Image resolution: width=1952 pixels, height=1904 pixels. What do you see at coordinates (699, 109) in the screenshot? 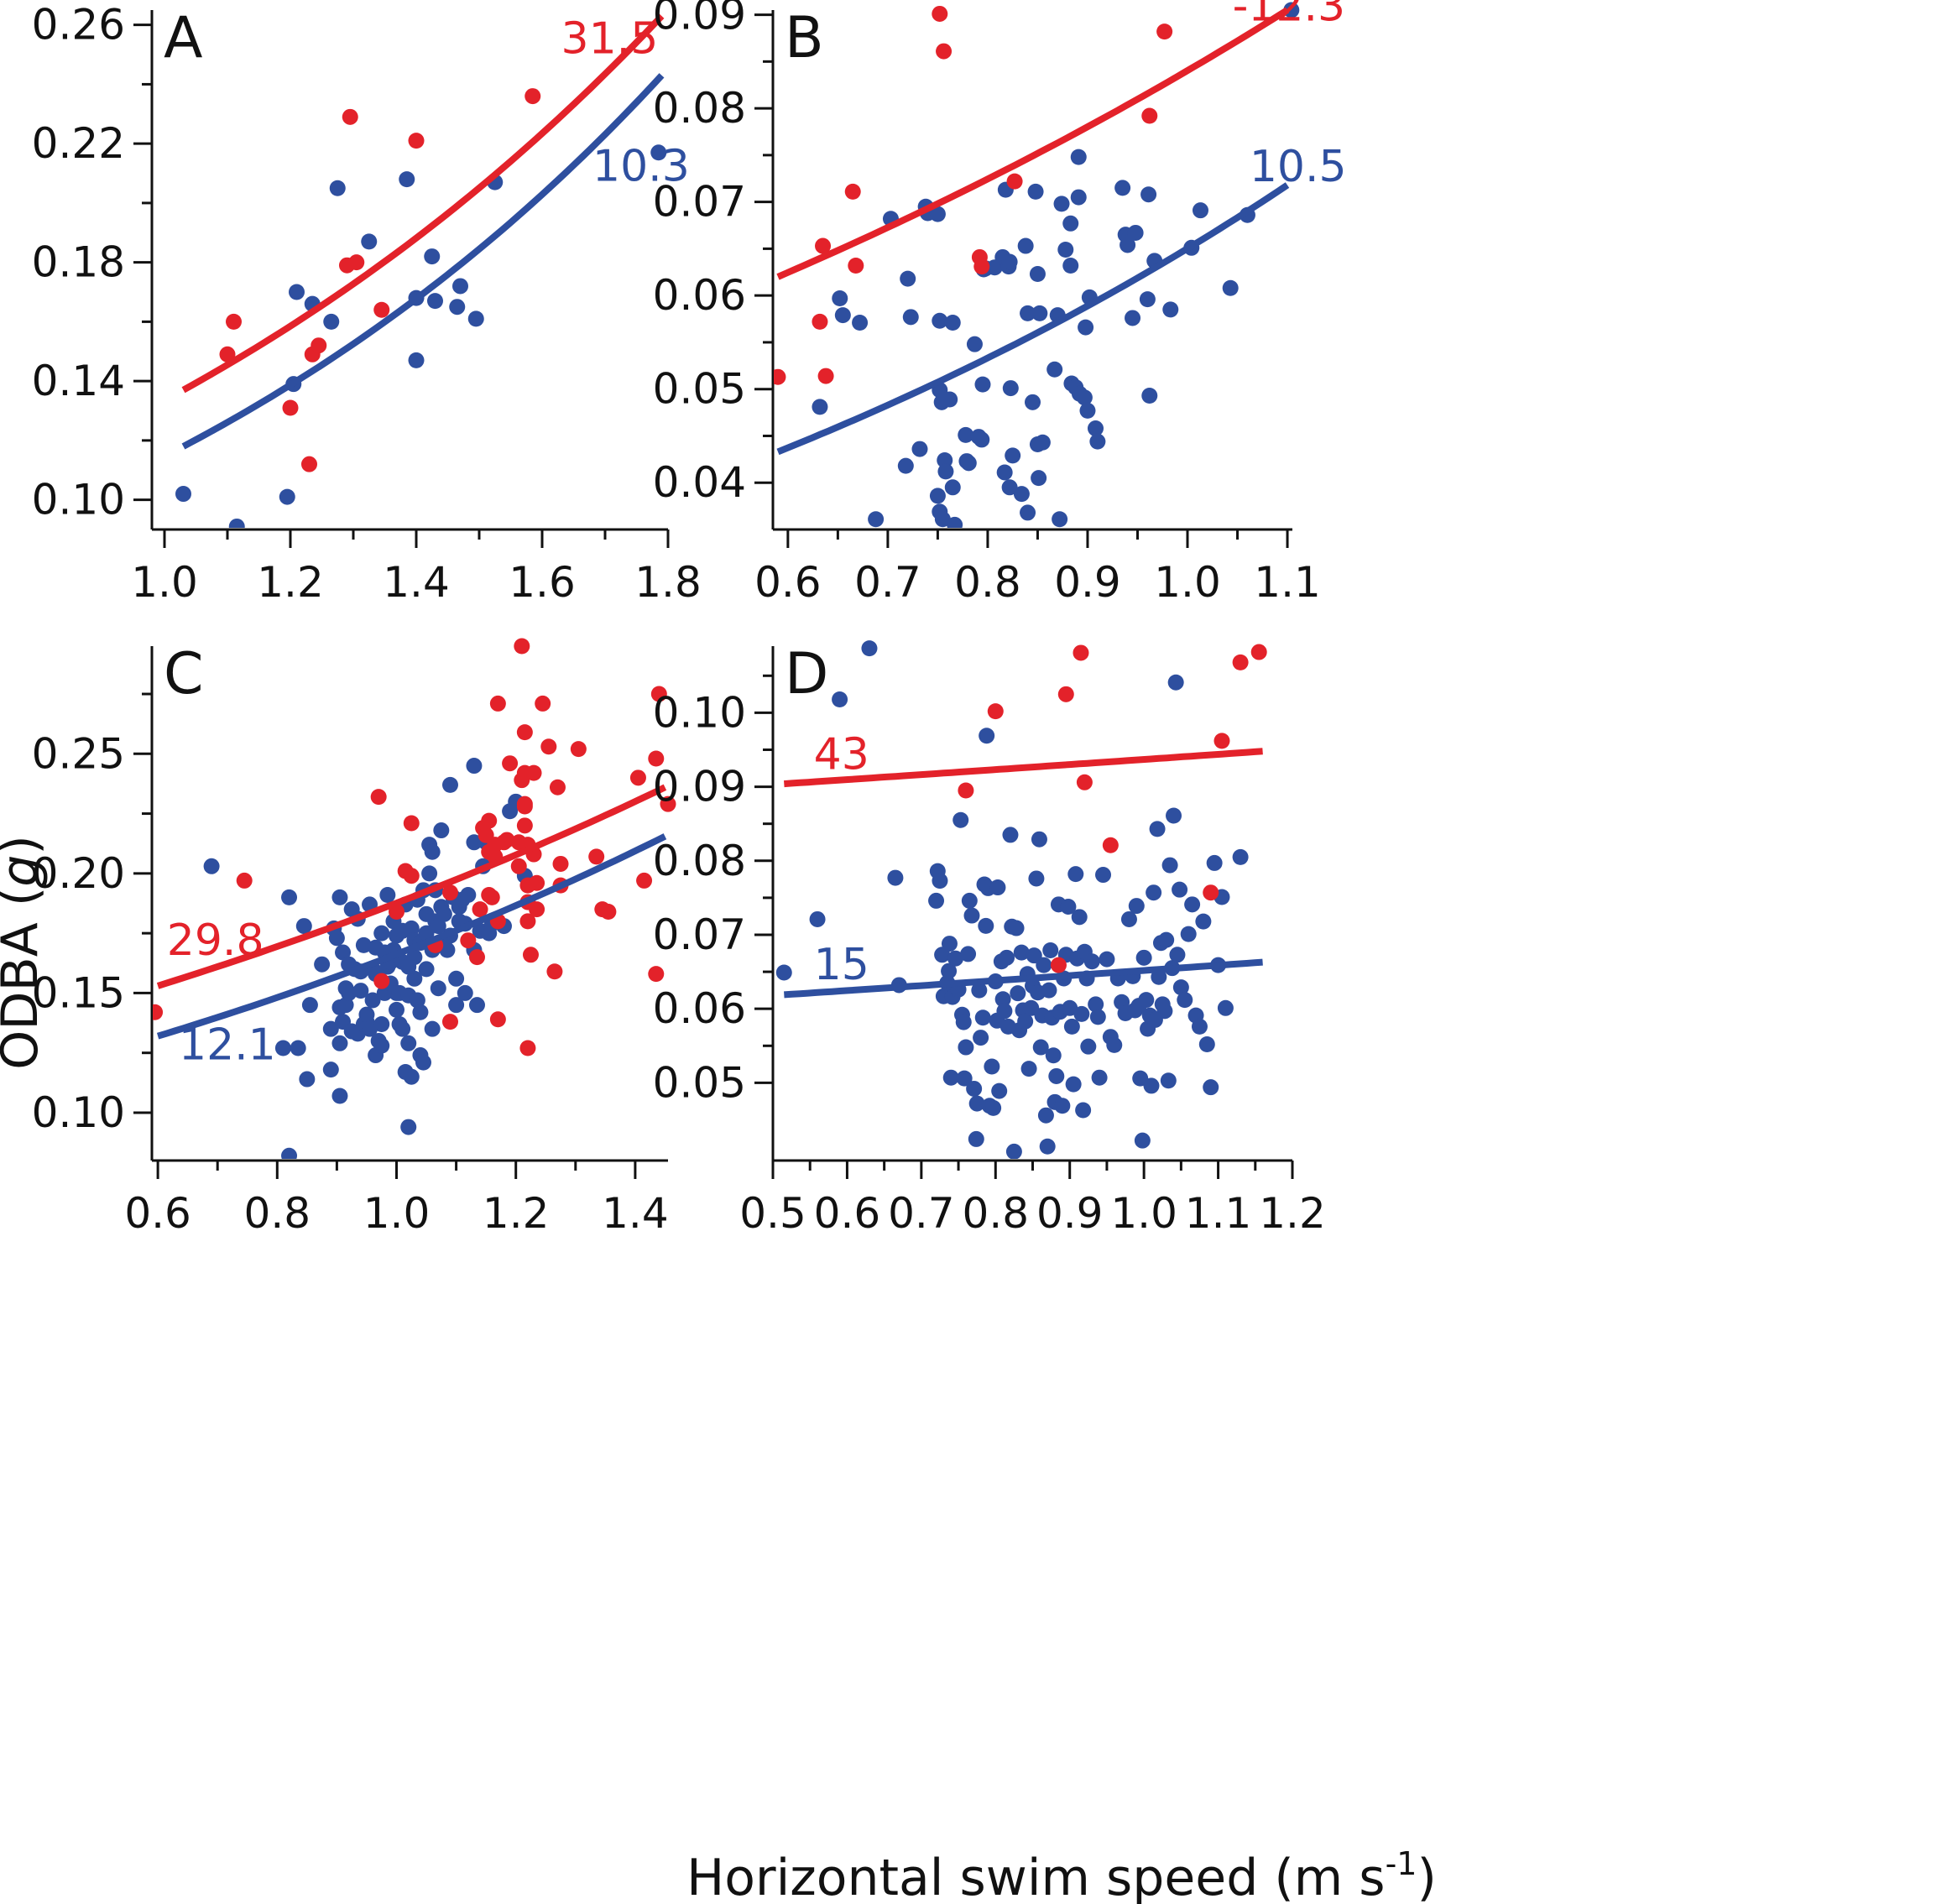
I see `panel-b-y-tick-label: 0.08` at bounding box center [699, 109].